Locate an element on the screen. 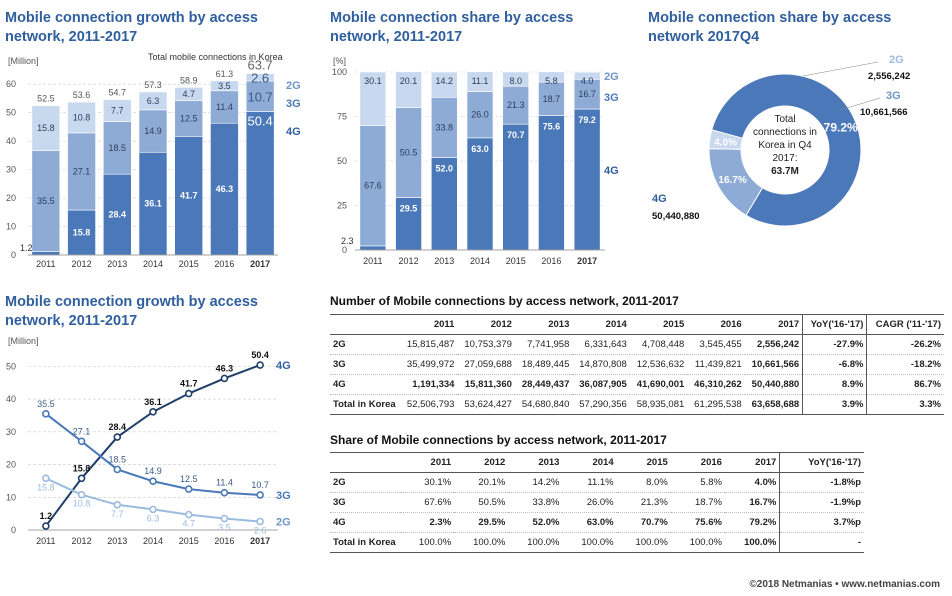 The height and width of the screenshot is (596, 952). data-label: 2.6 is located at coordinates (260, 77).